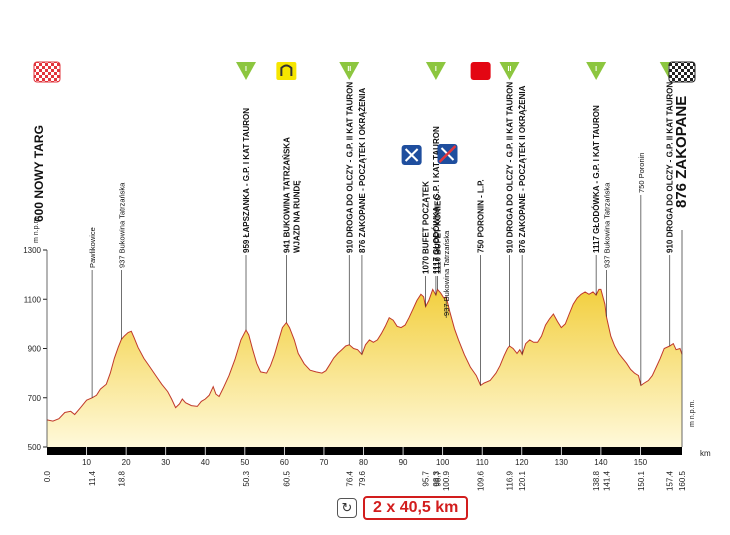  Describe the element at coordinates (692, 413) in the screenshot. I see `y-axis-title-right: m n.p.m.` at that location.